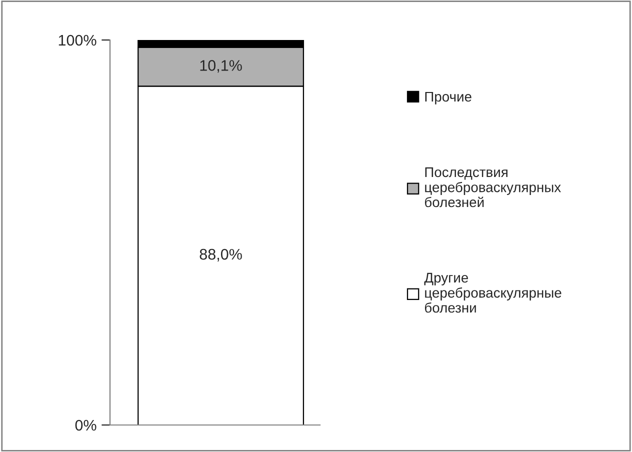 The width and height of the screenshot is (632, 452). I want to click on legend-label: Прочие, so click(448, 98).